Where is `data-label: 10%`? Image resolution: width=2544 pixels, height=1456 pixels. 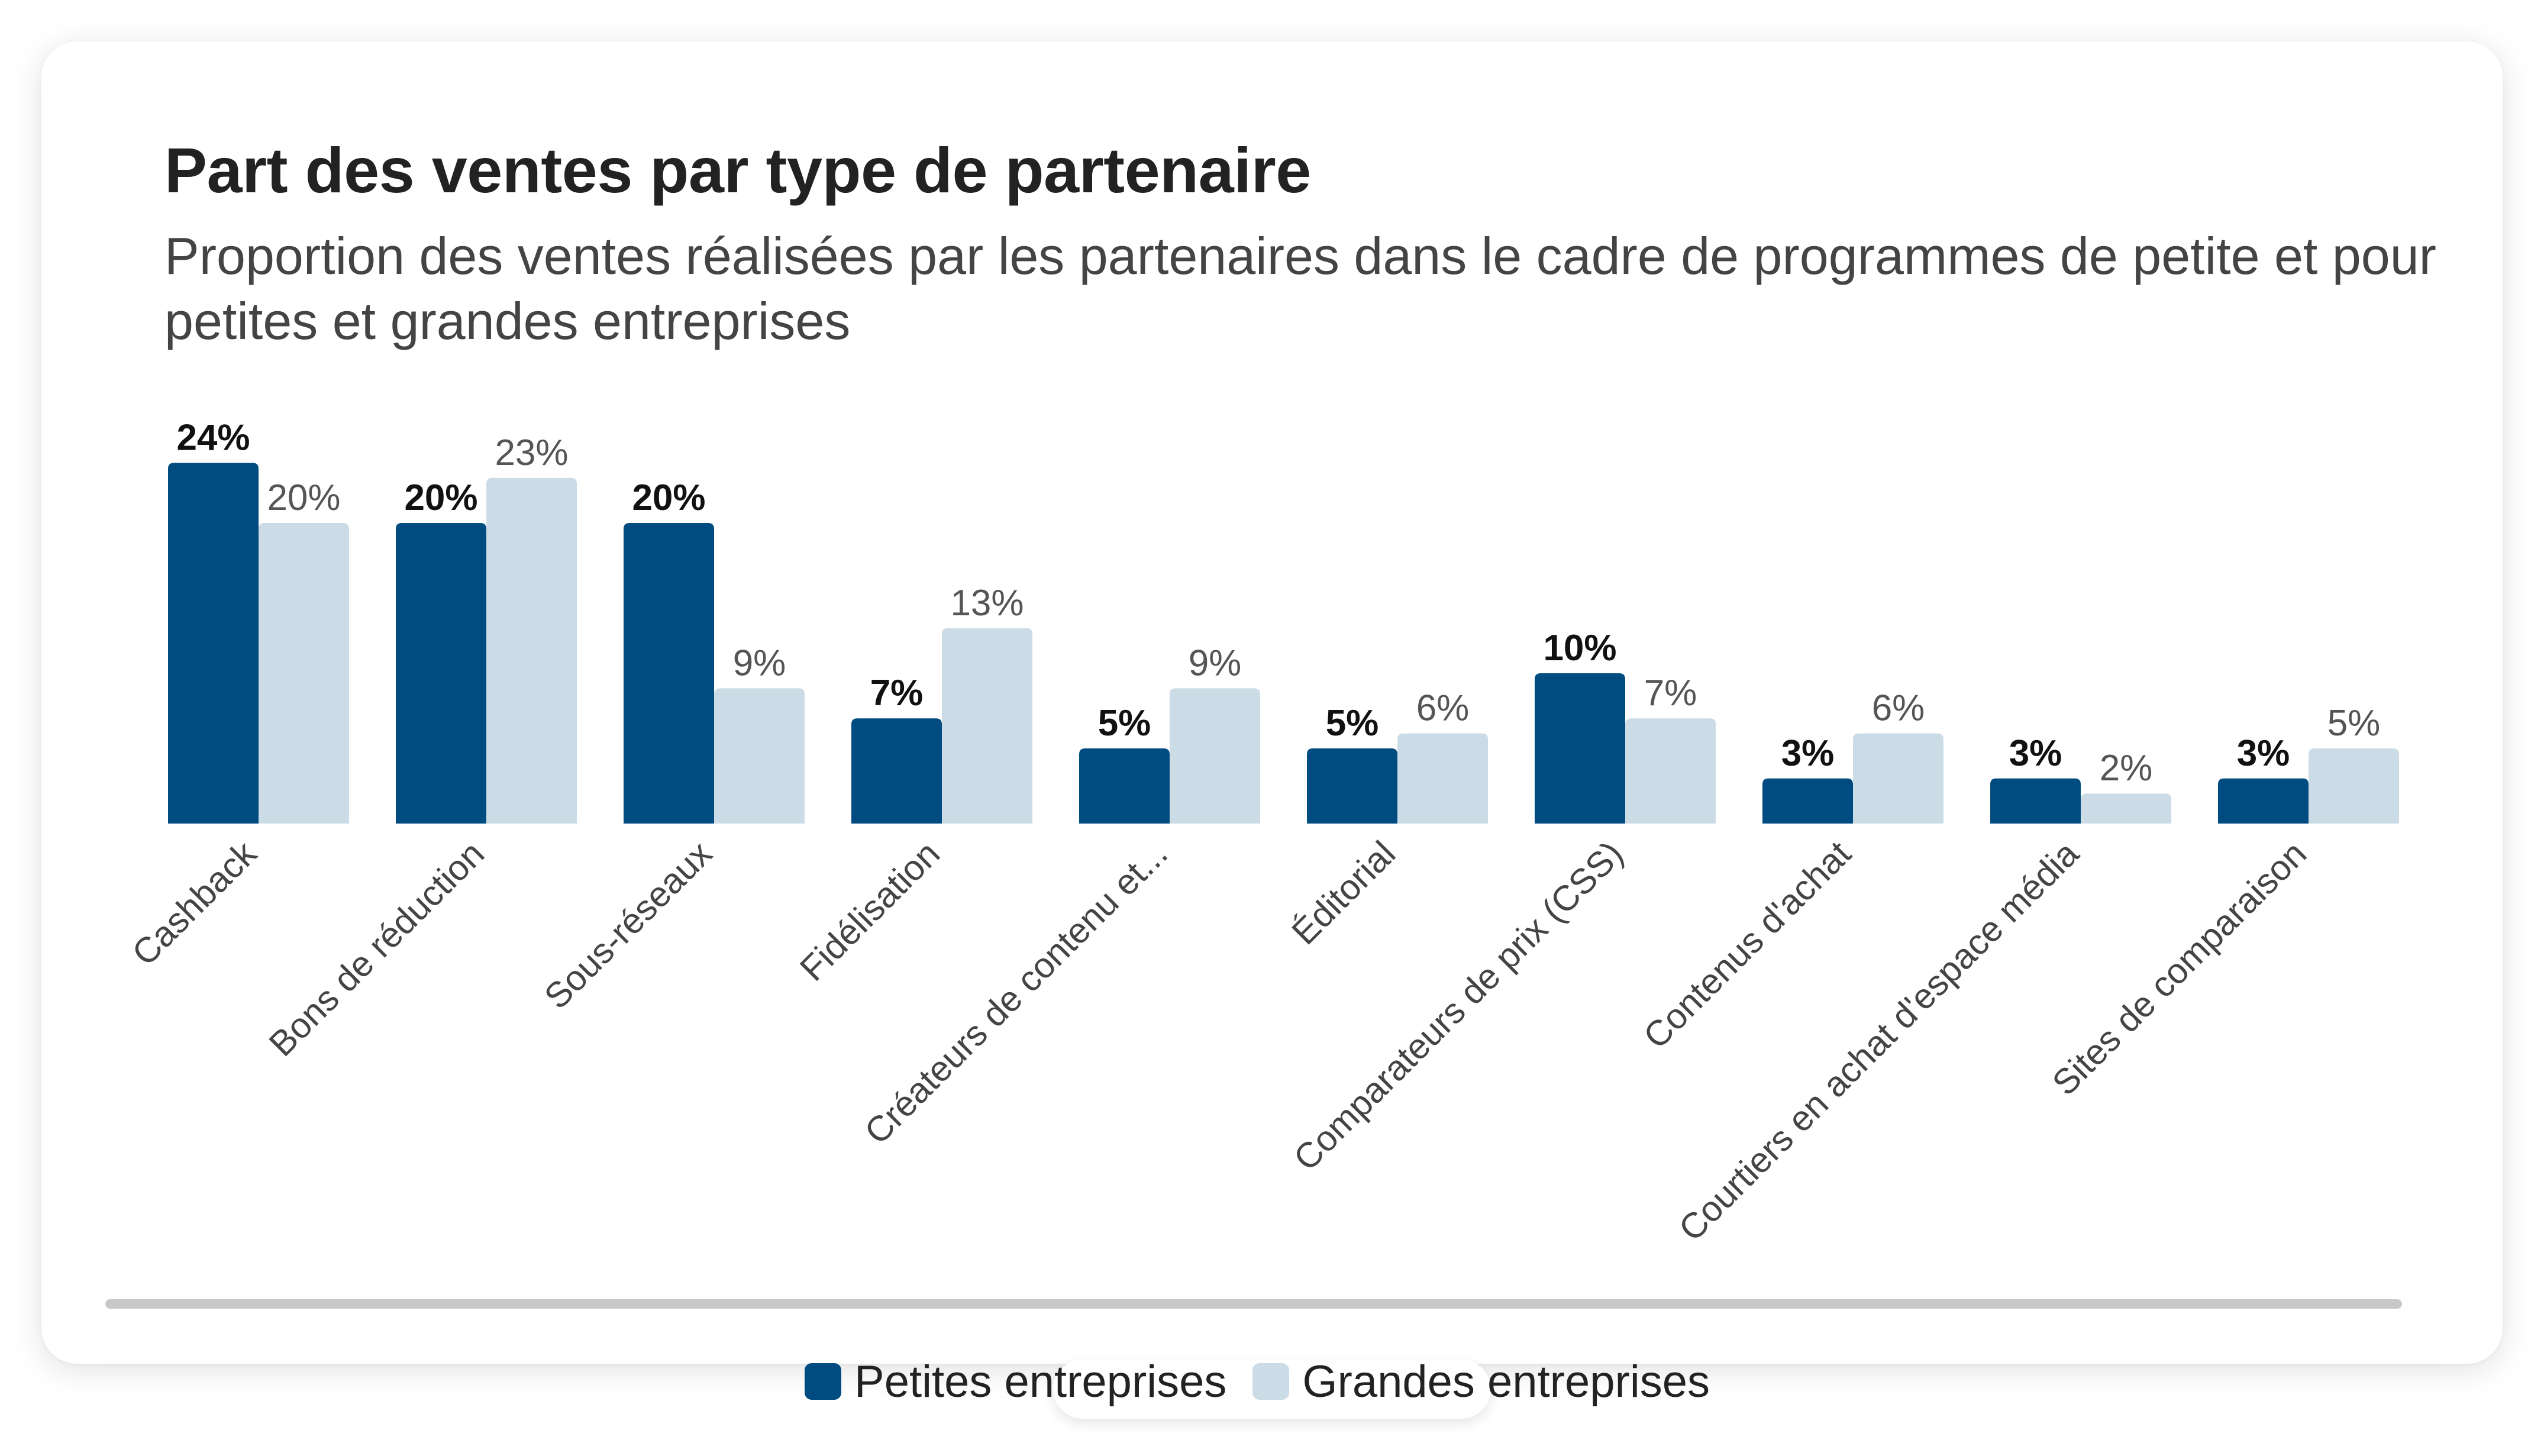
data-label: 10% is located at coordinates (1579, 648).